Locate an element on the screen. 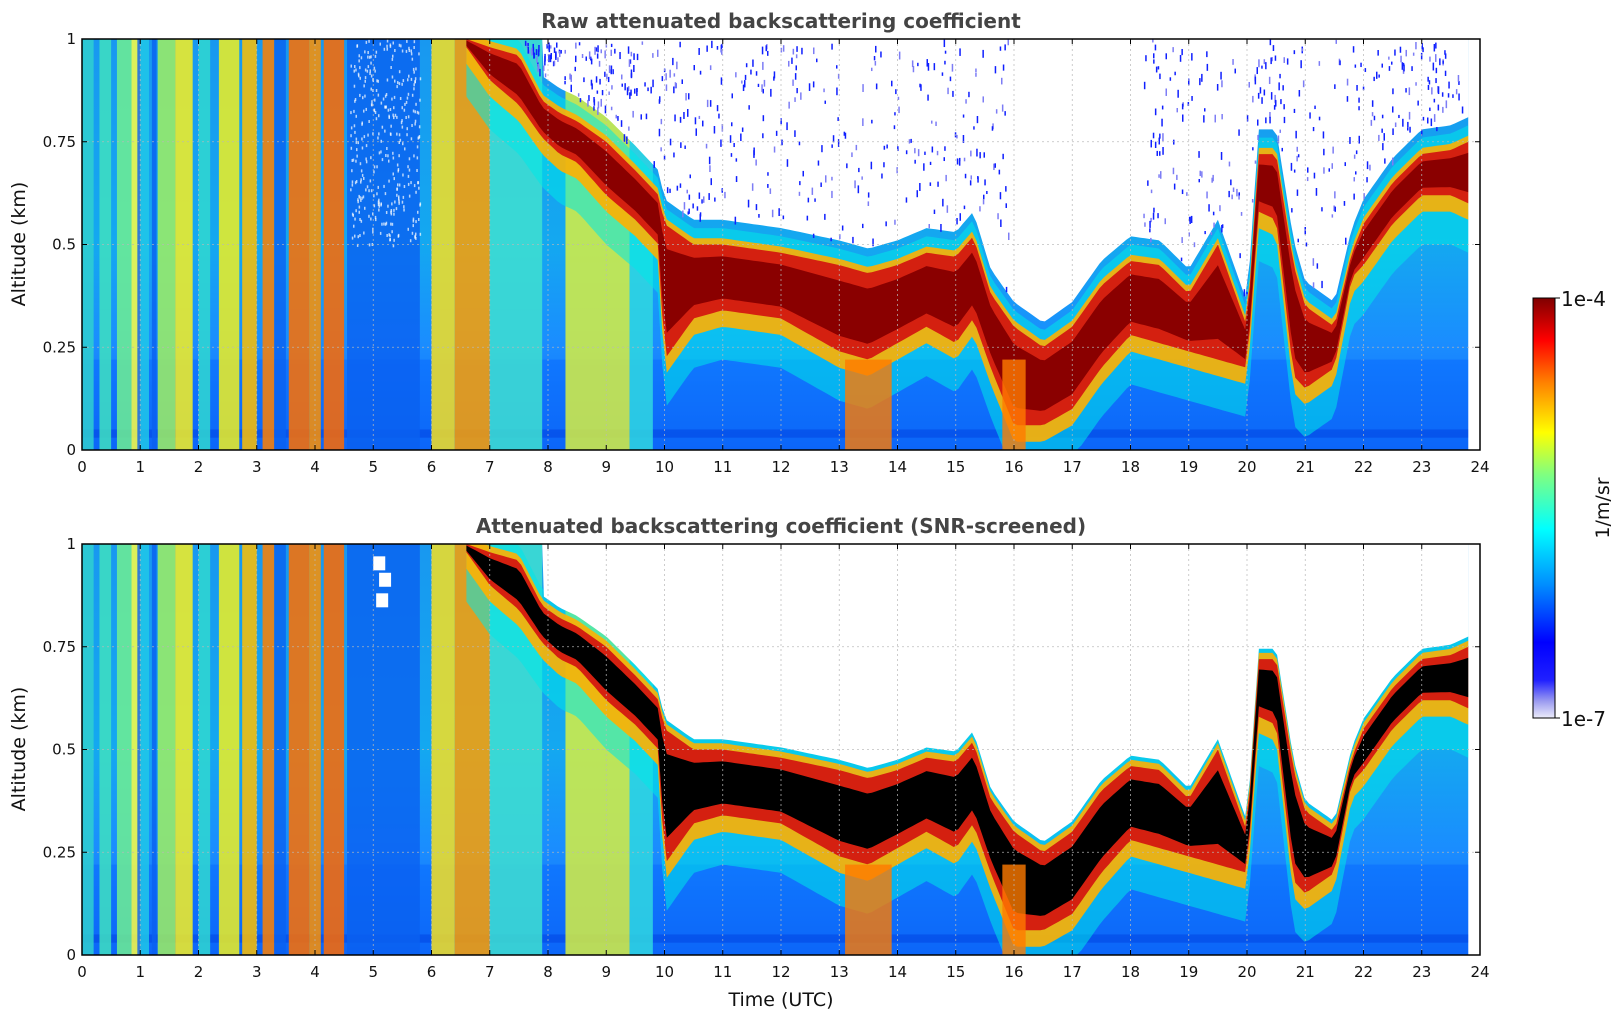 This screenshot has width=1621, height=1020. colorbar-max-label: 1e-4 is located at coordinates (1583, 299).